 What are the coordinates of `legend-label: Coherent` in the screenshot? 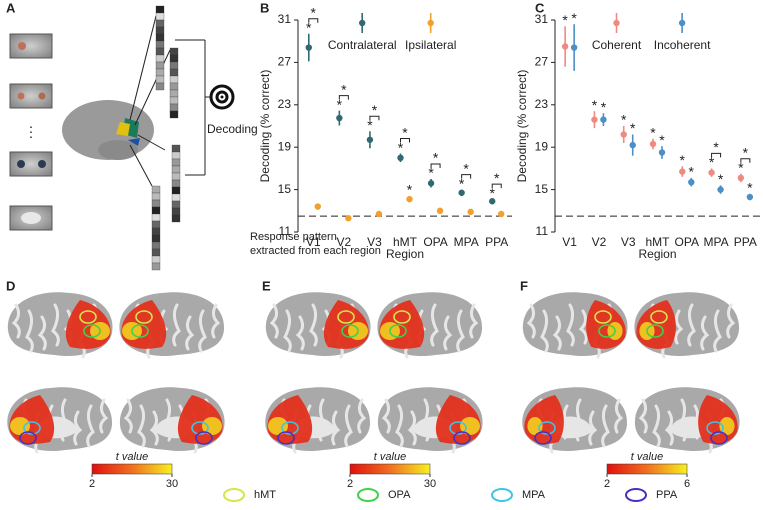 It's located at (617, 45).